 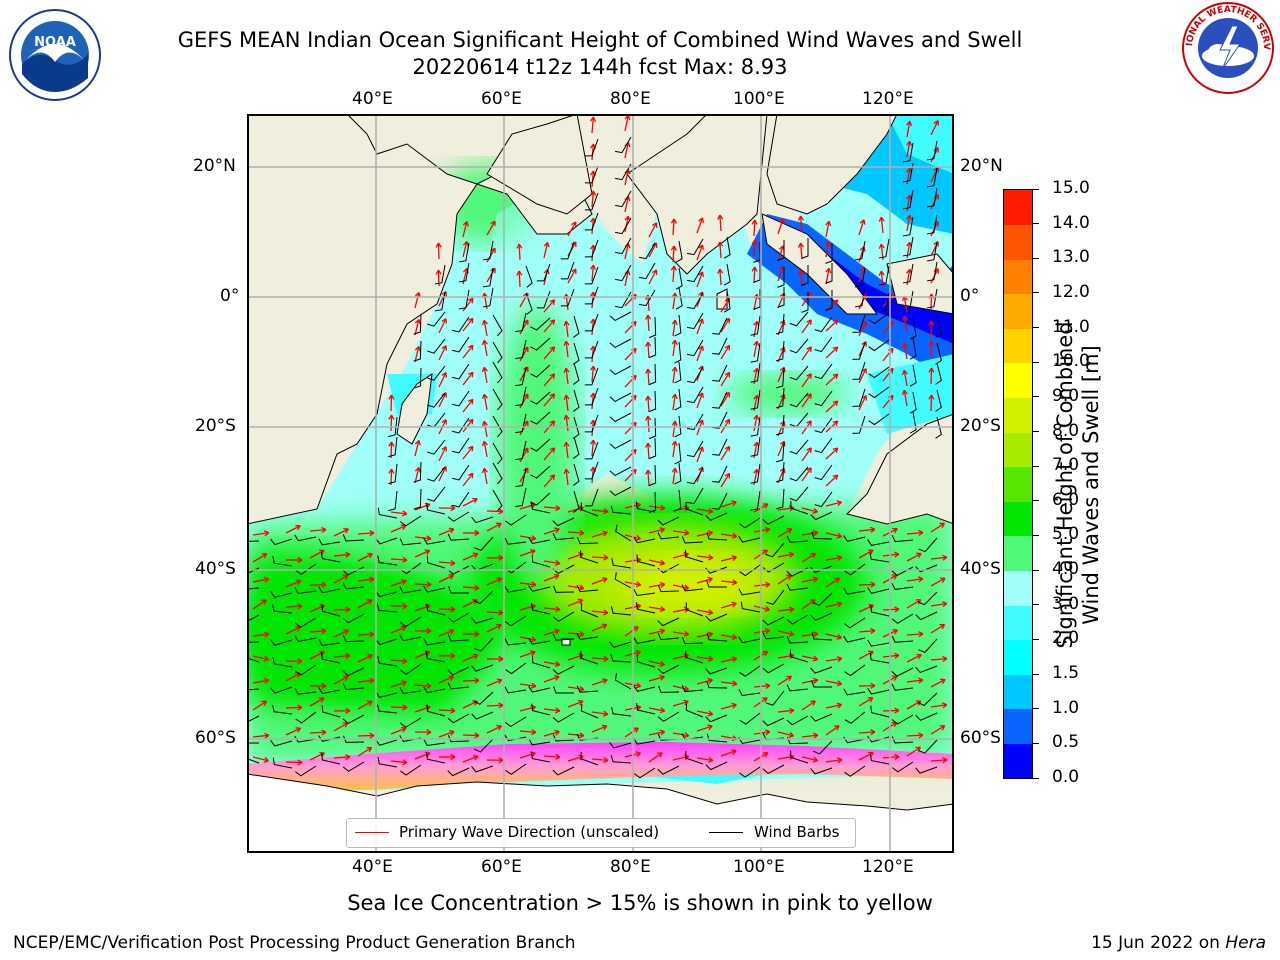 What do you see at coordinates (1066, 603) in the screenshot?
I see `colorbar-tick-label: 3.0` at bounding box center [1066, 603].